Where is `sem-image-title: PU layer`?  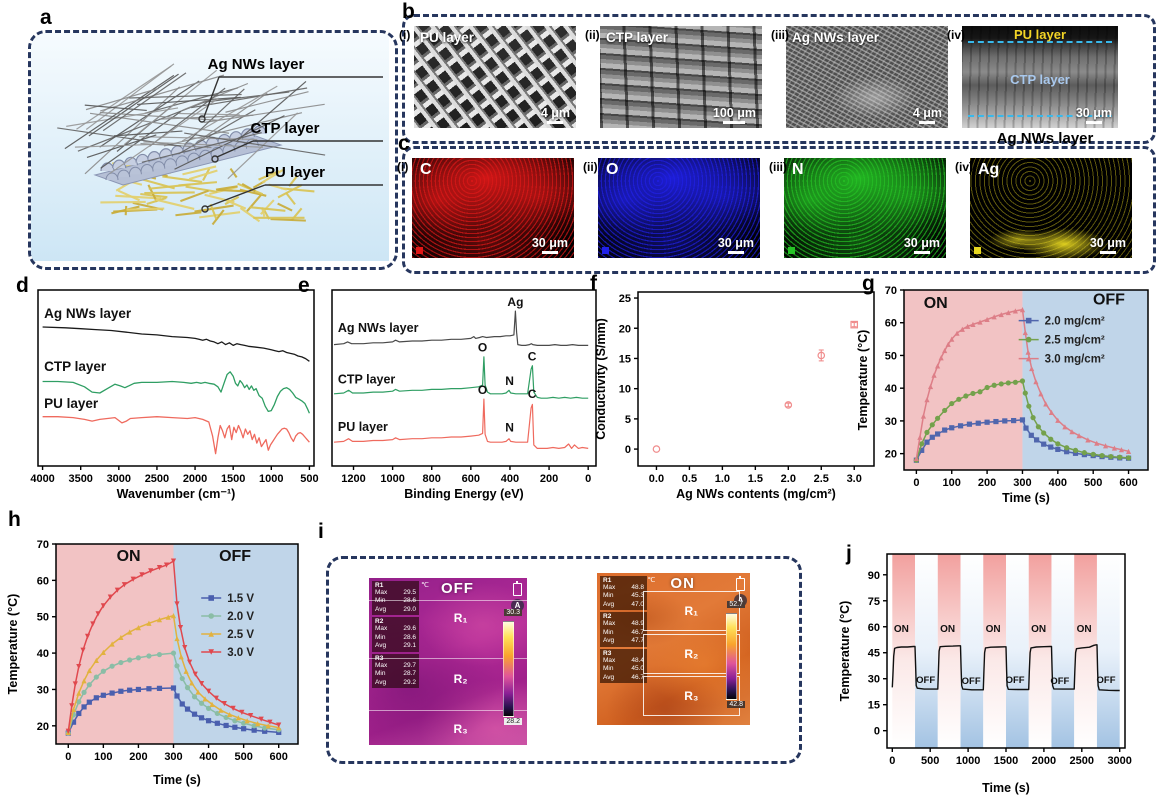 sem-image-title: PU layer is located at coordinates (447, 37).